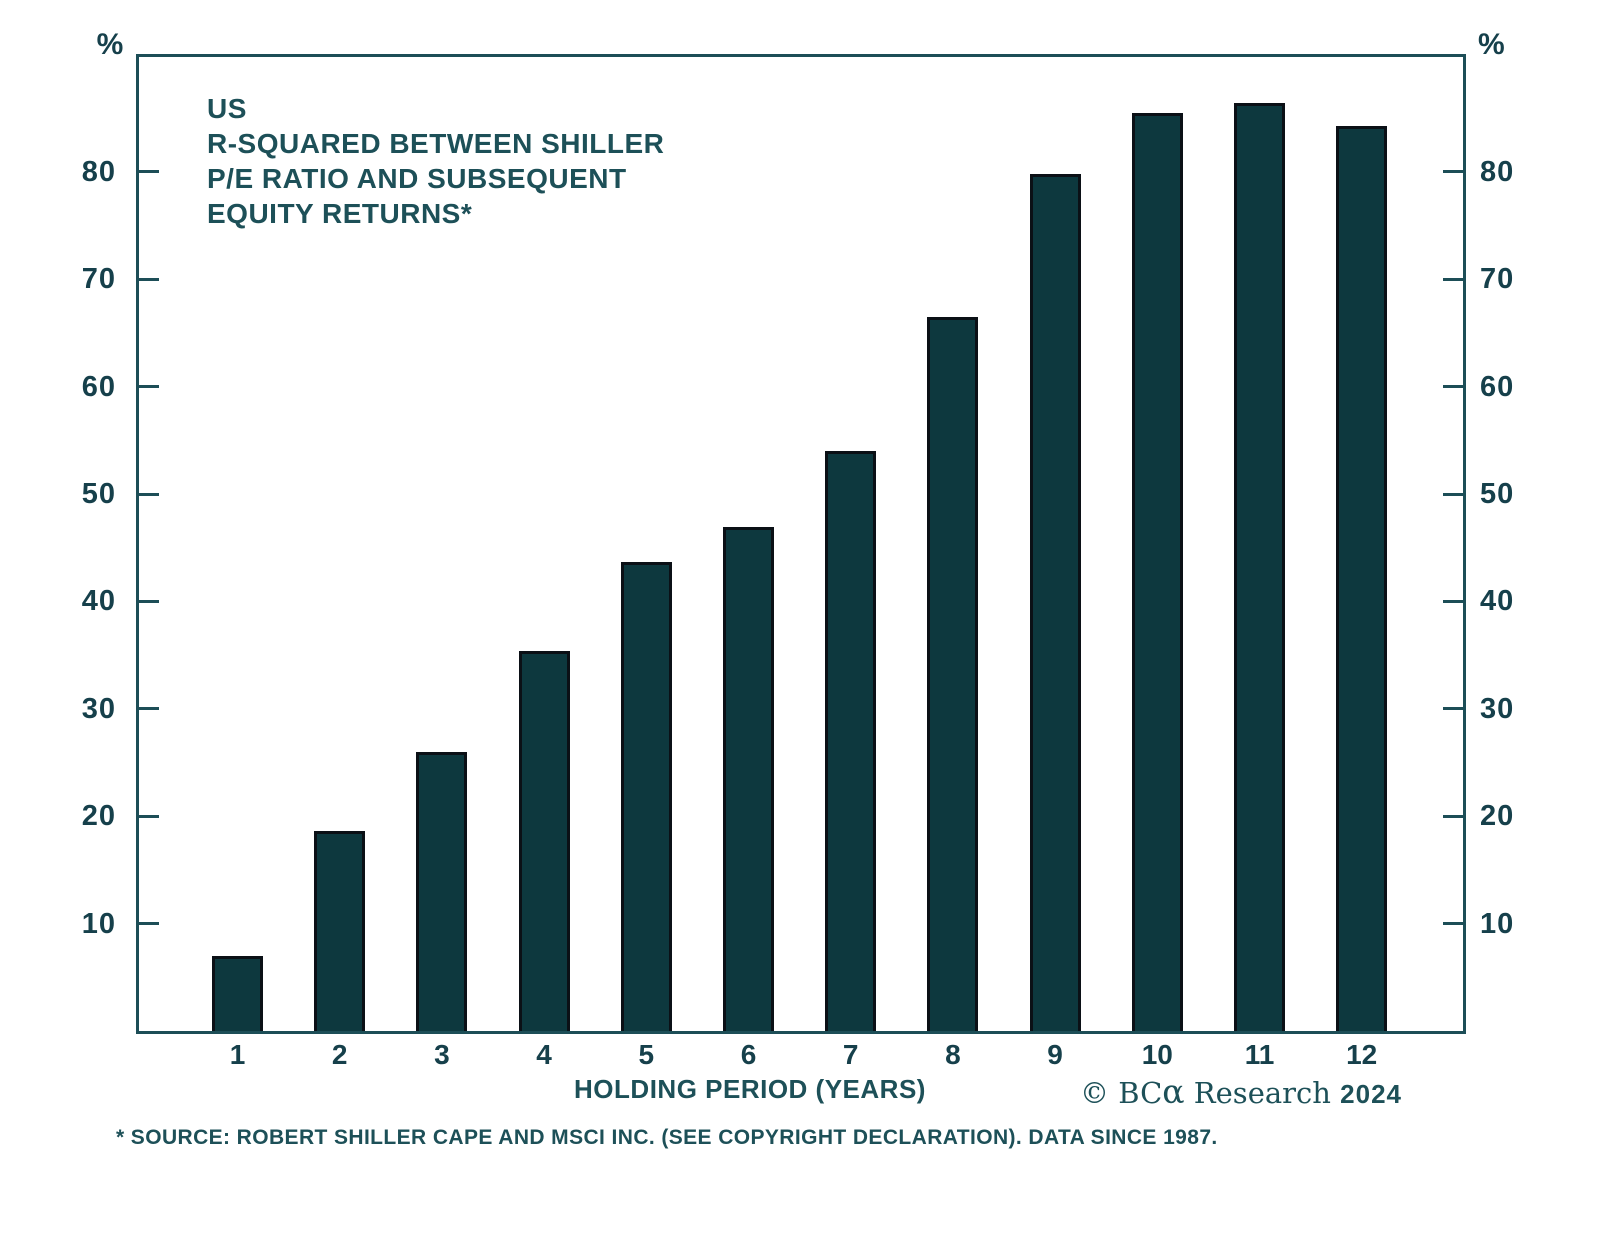 This screenshot has width=1600, height=1254. What do you see at coordinates (750, 1089) in the screenshot?
I see `x-axis-caption: HOLDING PERIOD (YEARS)` at bounding box center [750, 1089].